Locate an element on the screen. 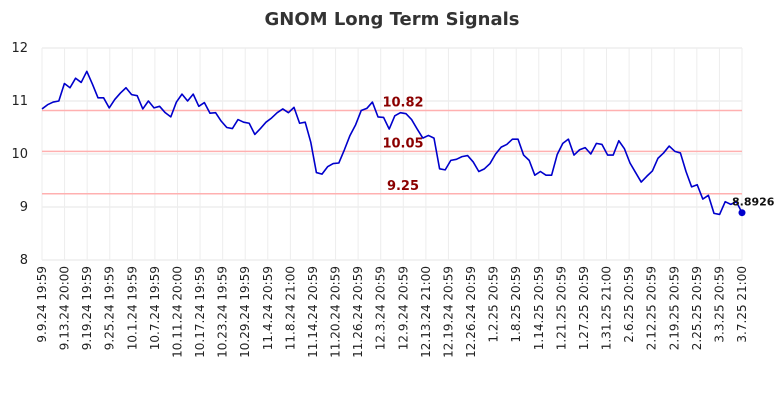  x-tick-label: 12.19.24 20:59 is located at coordinates (448, 312).